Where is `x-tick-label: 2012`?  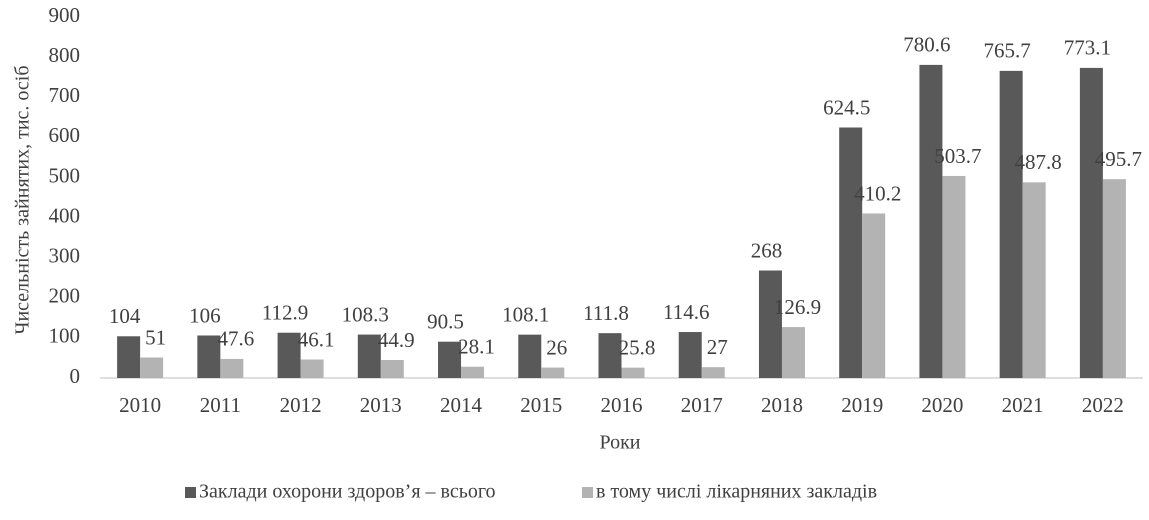 x-tick-label: 2012 is located at coordinates (301, 405).